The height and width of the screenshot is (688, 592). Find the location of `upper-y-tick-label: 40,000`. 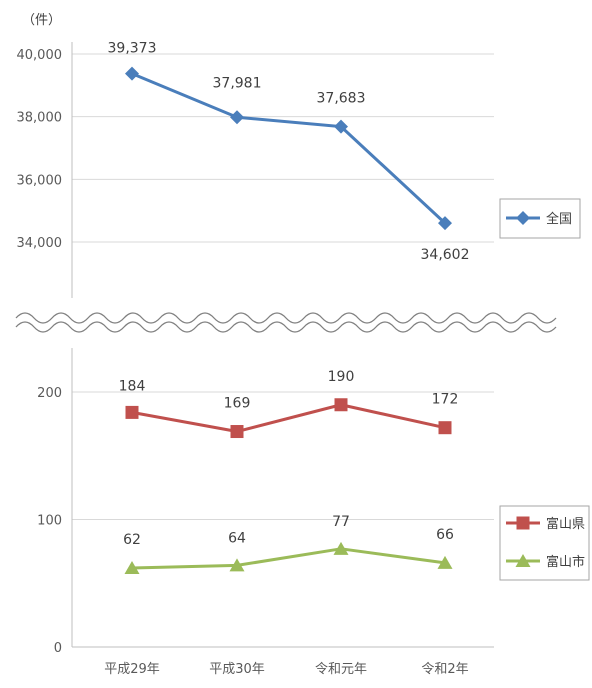

upper-y-tick-label: 40,000 is located at coordinates (40, 55).